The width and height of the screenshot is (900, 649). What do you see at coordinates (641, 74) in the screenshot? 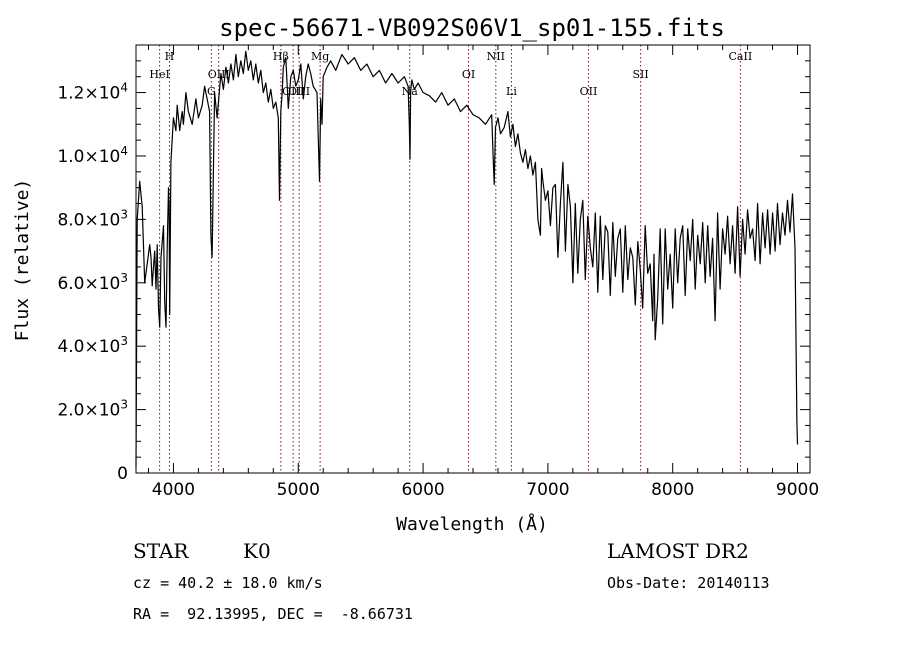
I see `line-label: SII` at bounding box center [641, 74].